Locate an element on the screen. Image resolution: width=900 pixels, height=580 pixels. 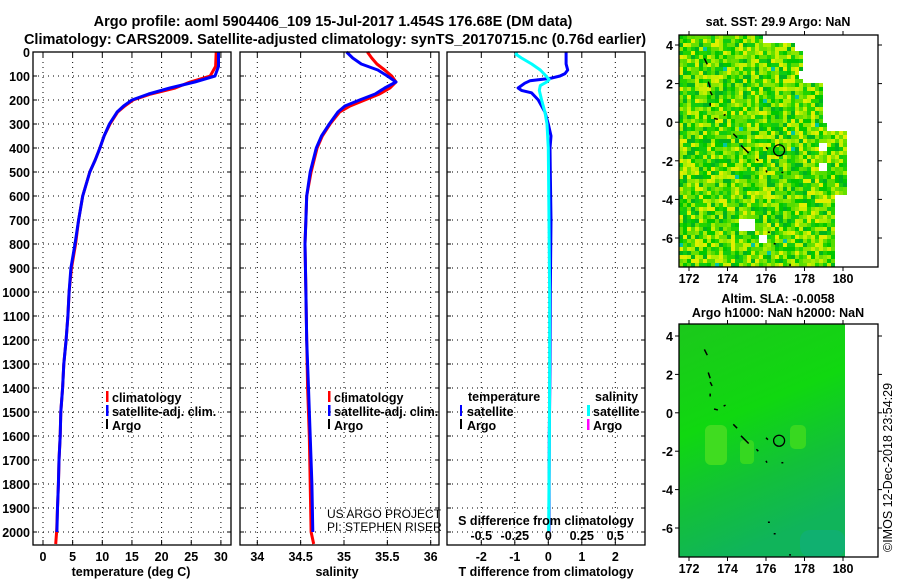
lon-tick-label: 178 is located at coordinates (804, 279).